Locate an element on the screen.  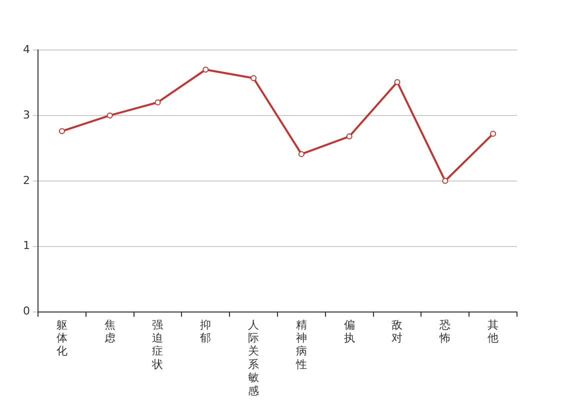
y-tick-label: 3 is located at coordinates (26, 115).